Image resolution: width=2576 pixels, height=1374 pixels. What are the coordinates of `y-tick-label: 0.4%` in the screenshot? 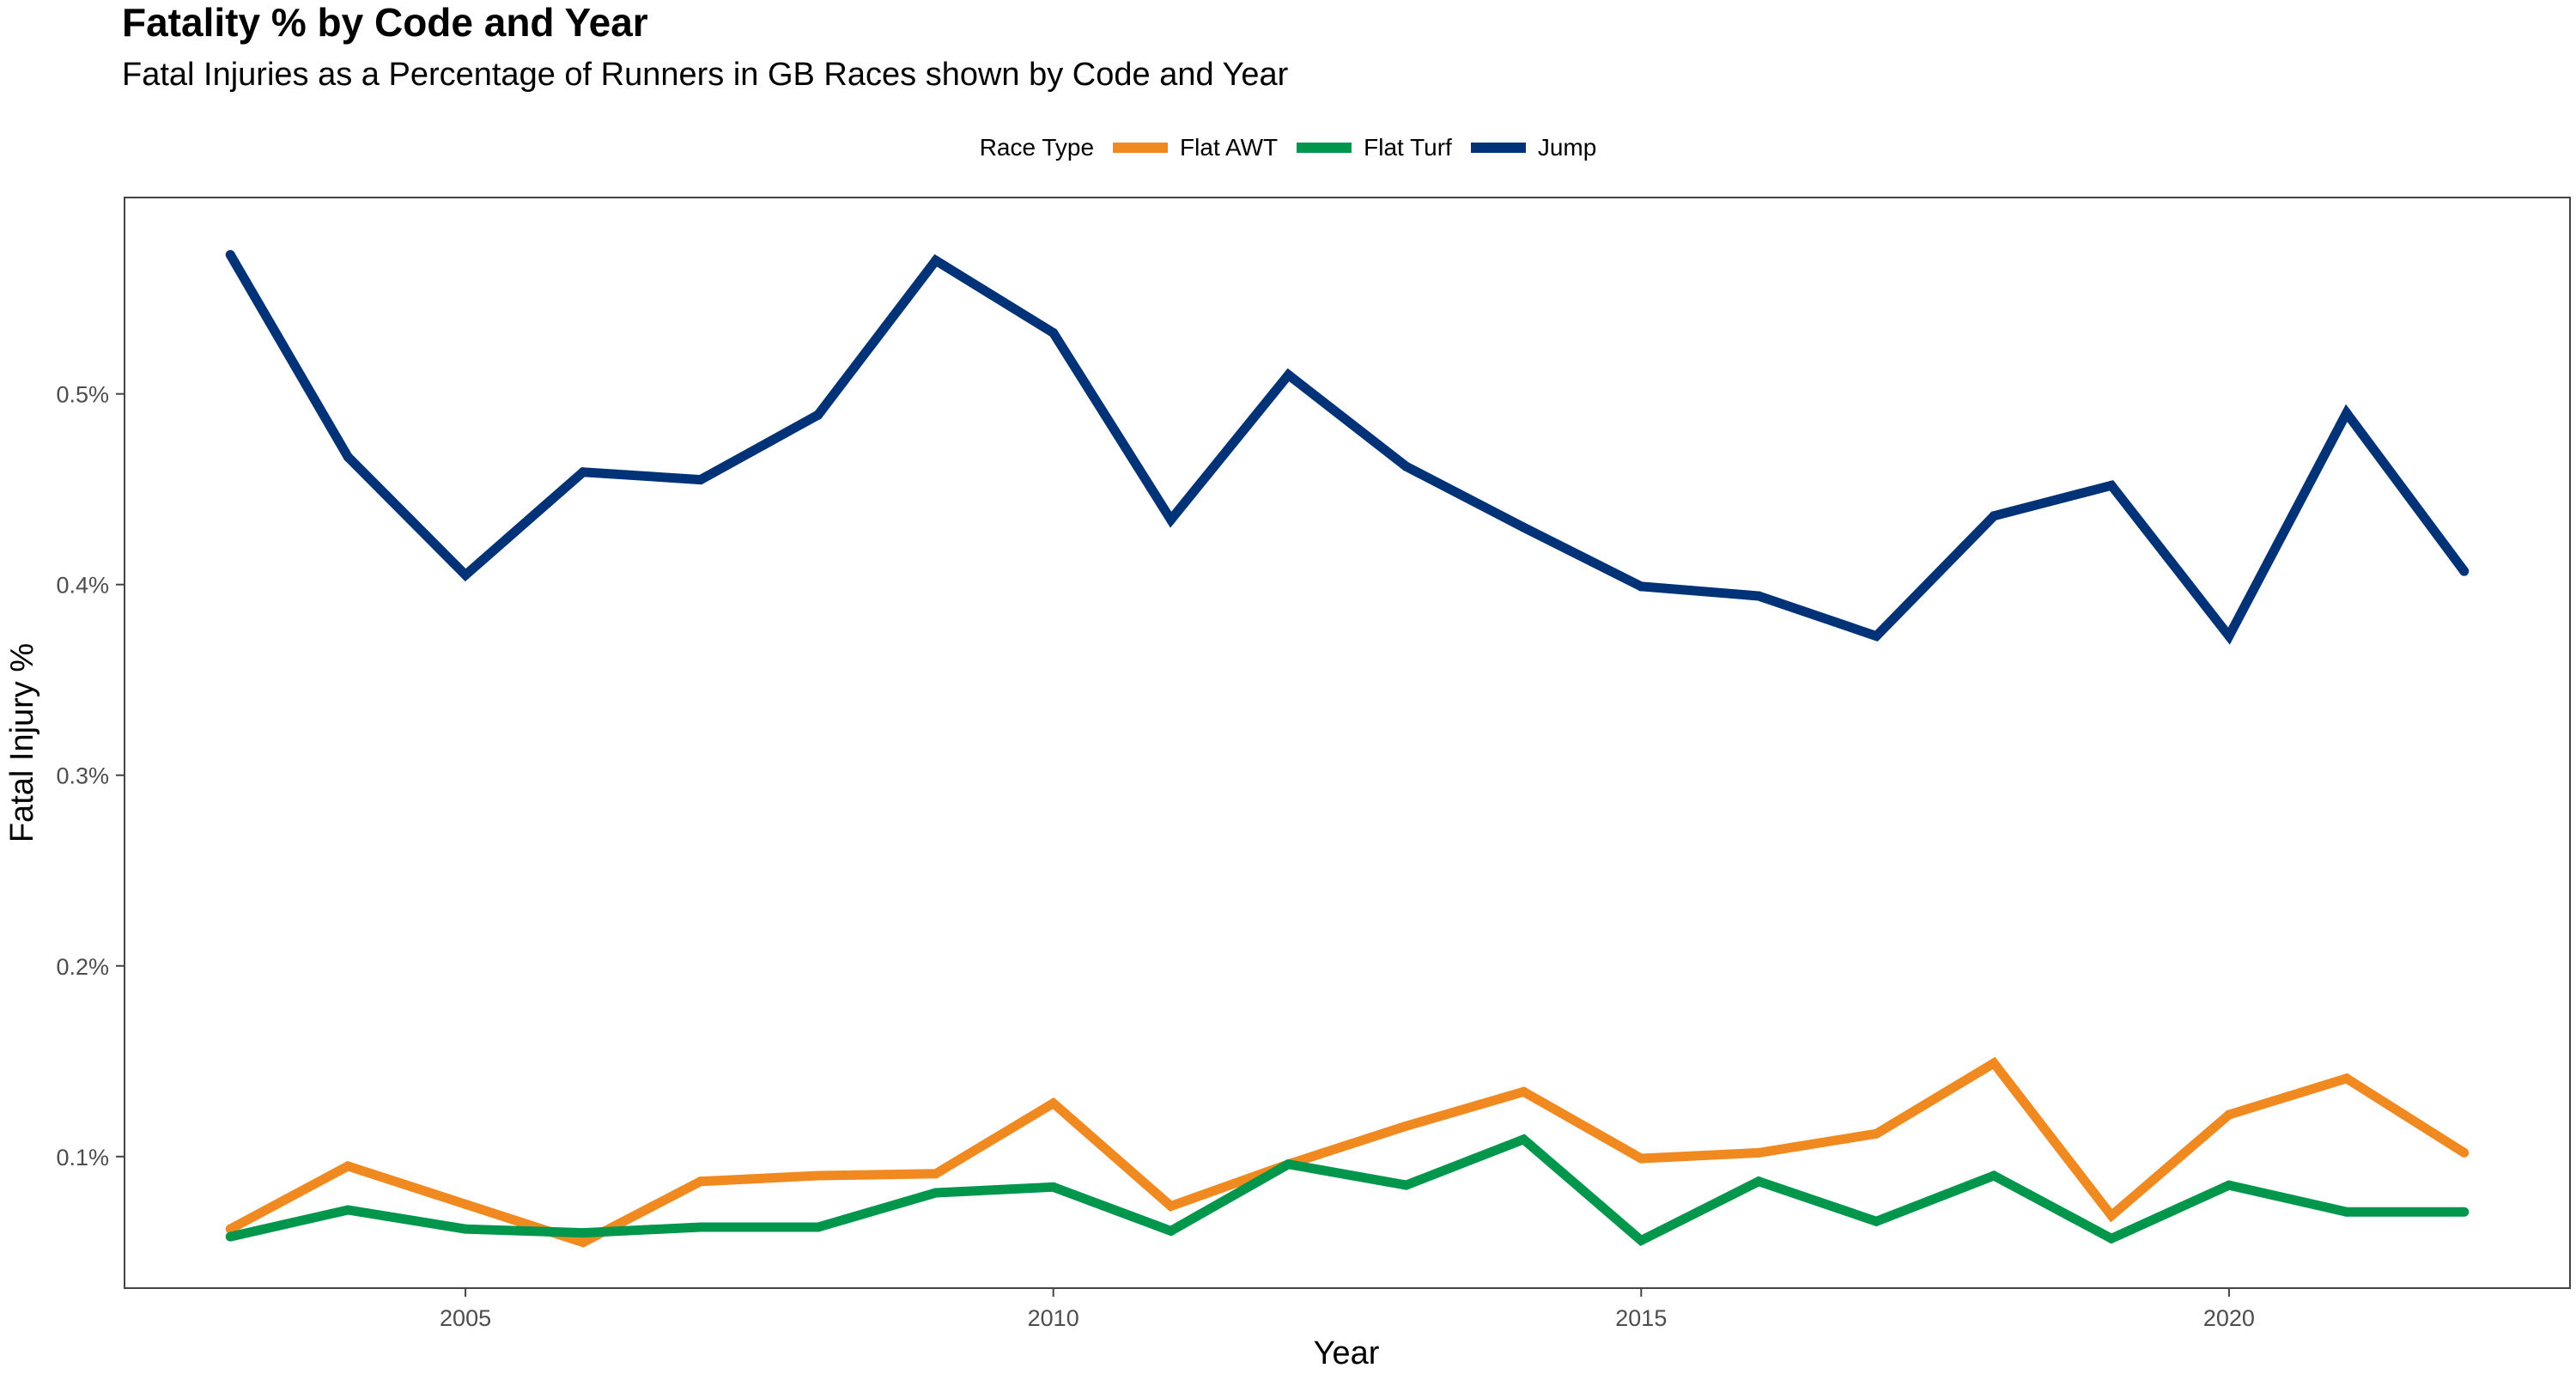 It's located at (82, 586).